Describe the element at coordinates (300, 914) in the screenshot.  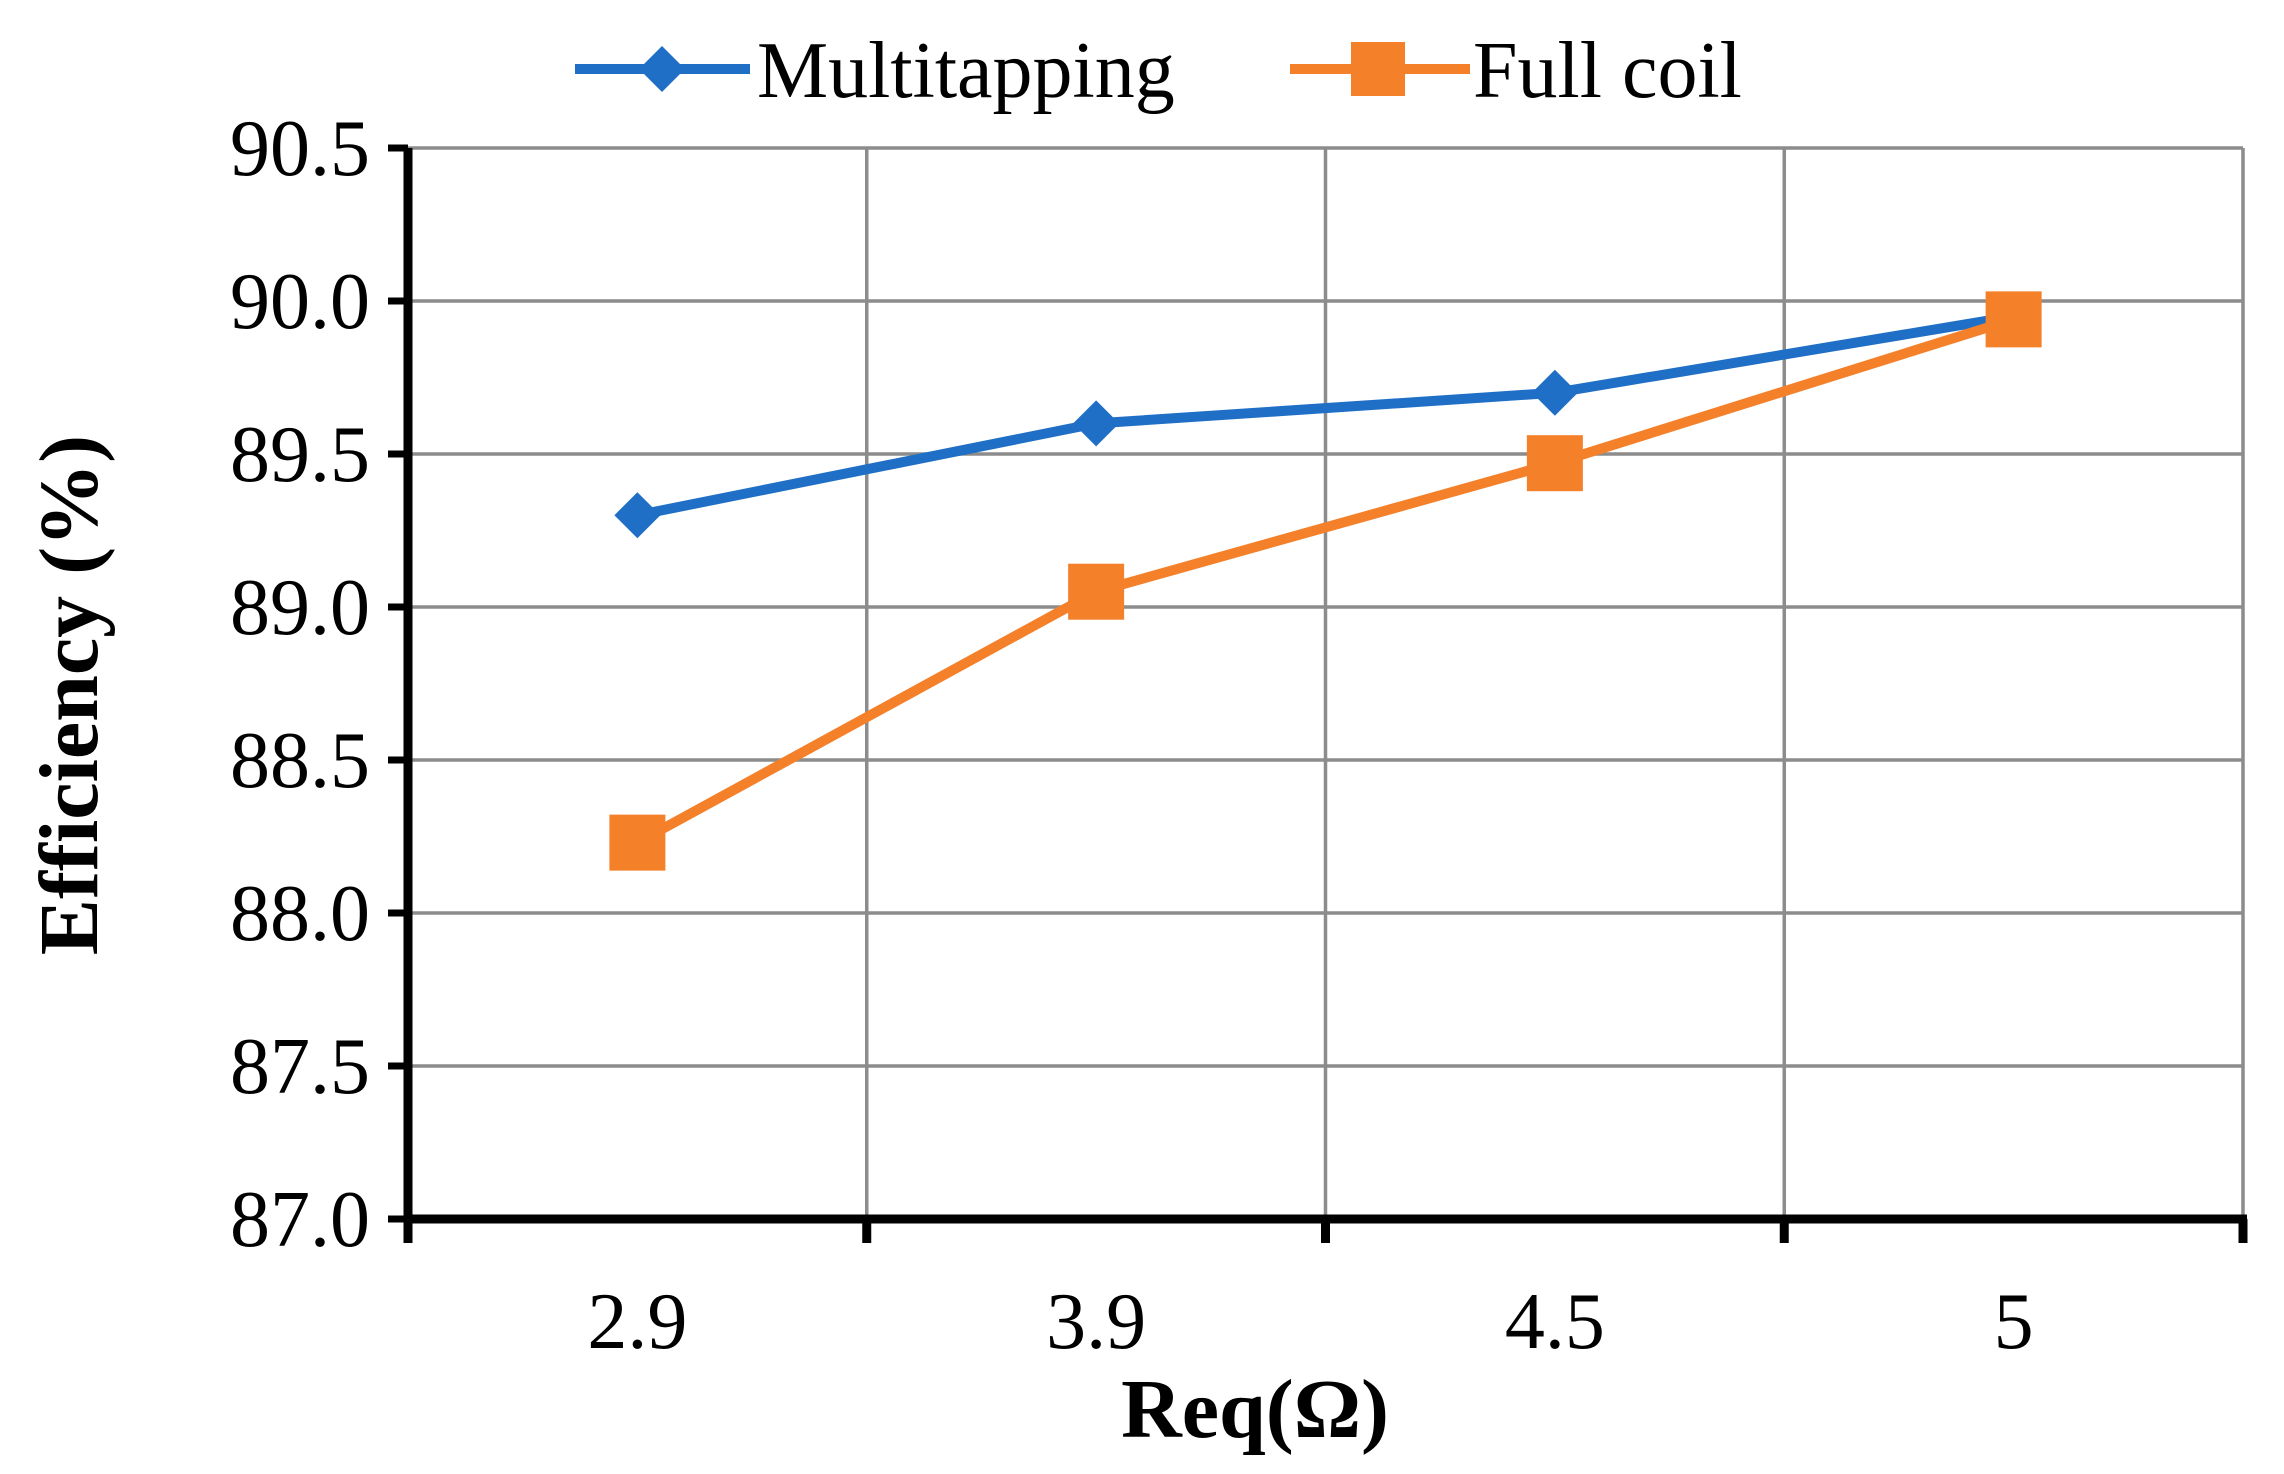
I see `y-tick-label: 88.0` at that location.